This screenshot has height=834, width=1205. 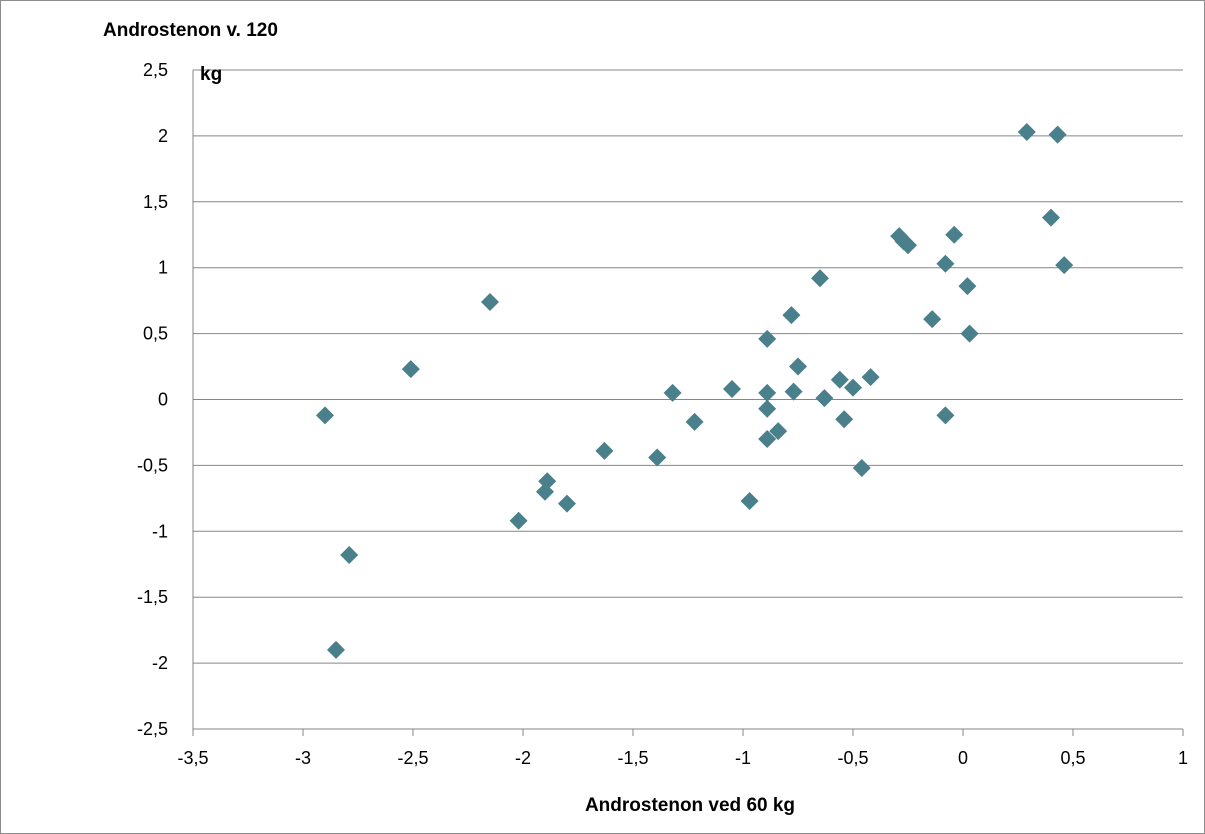 I want to click on y-tick-labels: 2,5 2 1,5 1 0,5 0 -0,5 -1 -1,5 -2 -2,5, so click(x=152, y=399).